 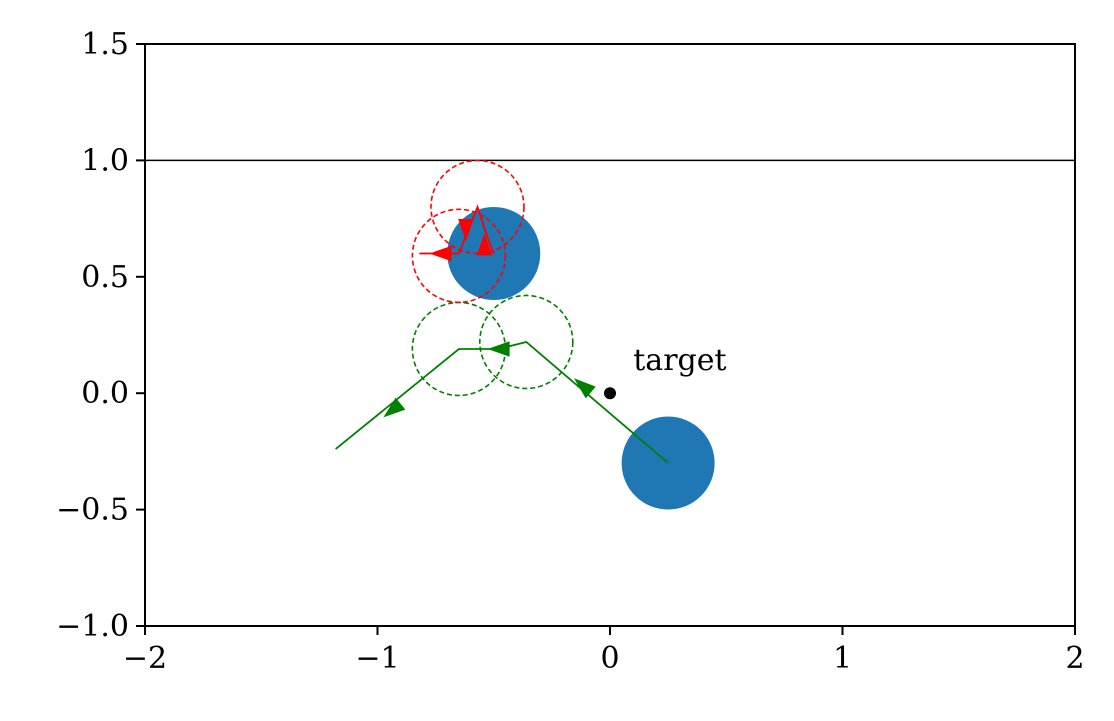 What do you see at coordinates (92, 626) in the screenshot?
I see `y-tick-label: −1.0` at bounding box center [92, 626].